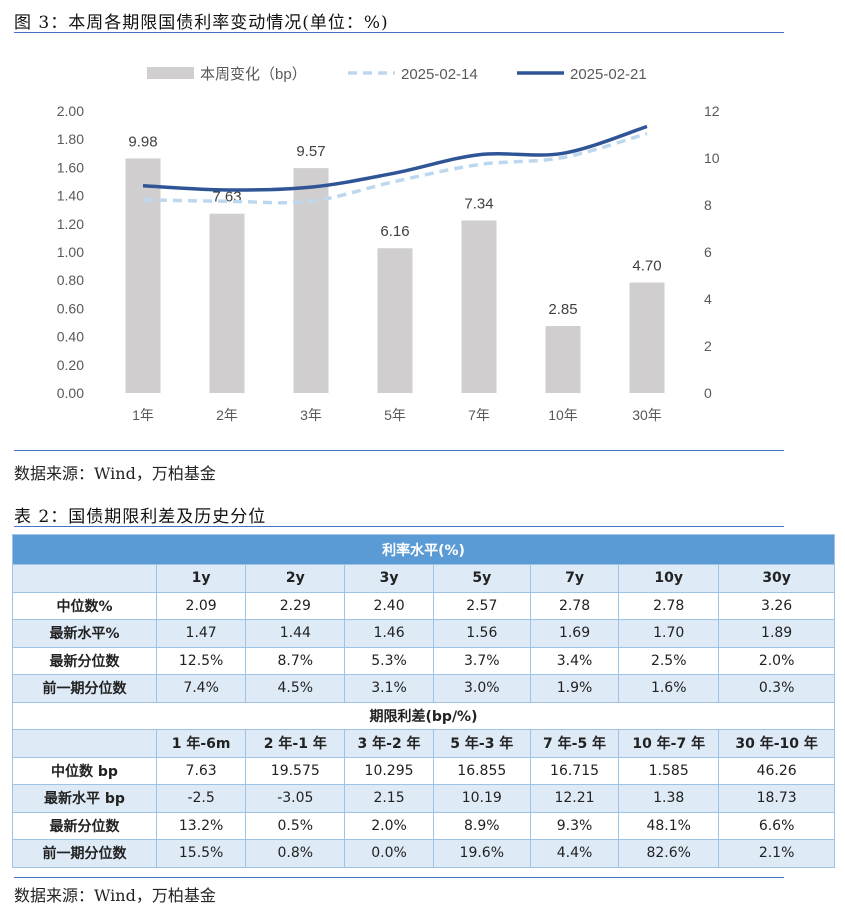  Describe the element at coordinates (708, 299) in the screenshot. I see `right-axis-tick: 4` at that location.